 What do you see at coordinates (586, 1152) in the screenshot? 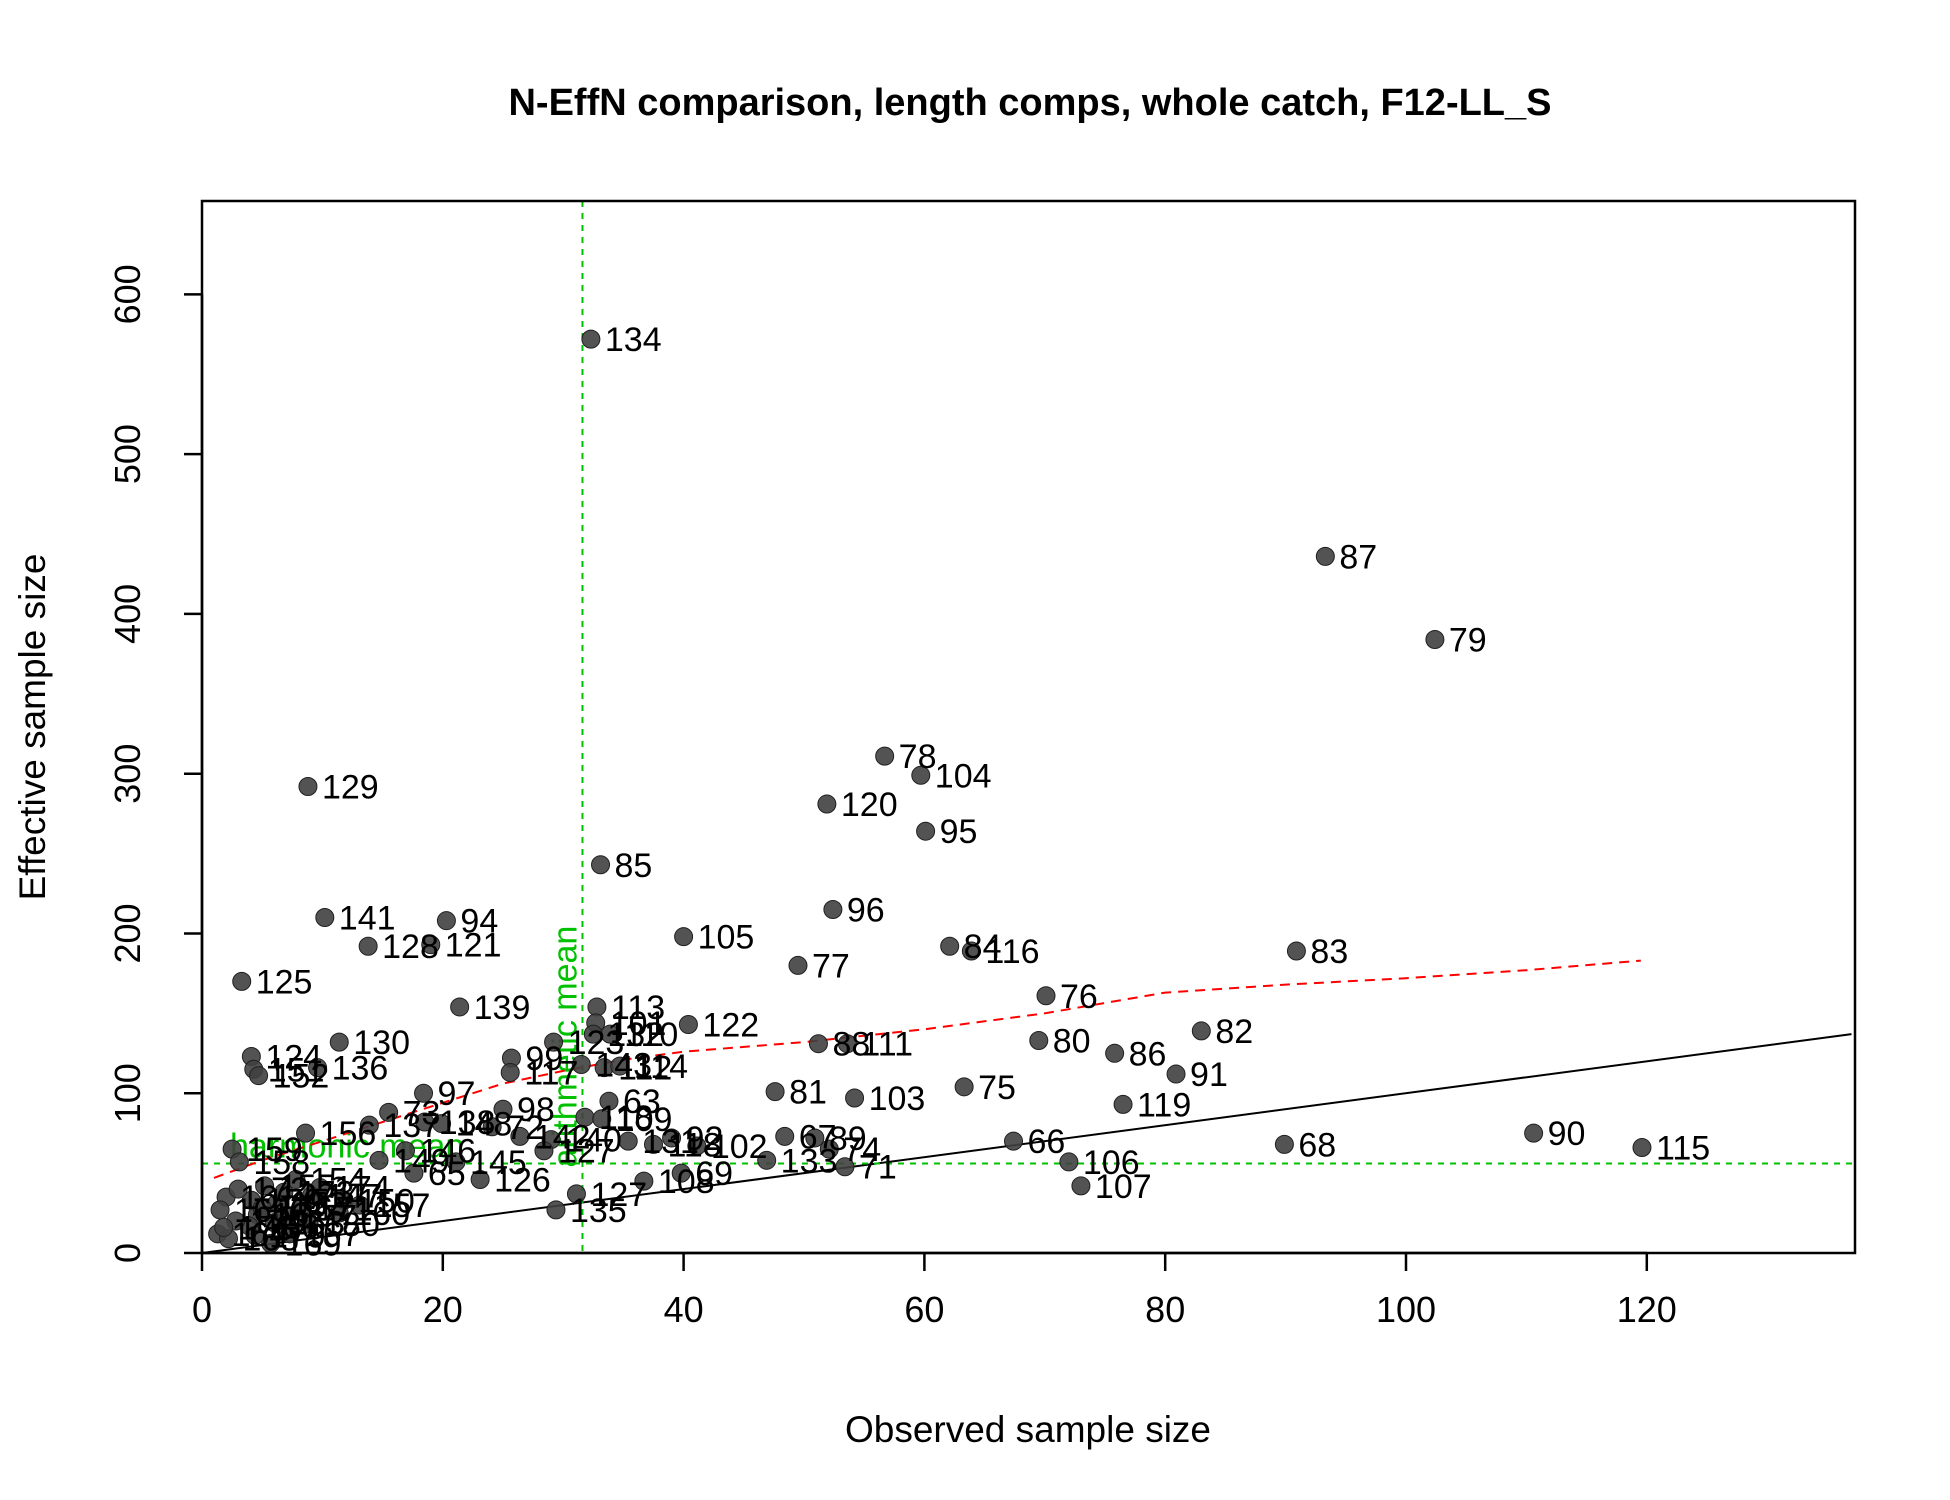
I see `point-label-74: 127` at bounding box center [586, 1152].